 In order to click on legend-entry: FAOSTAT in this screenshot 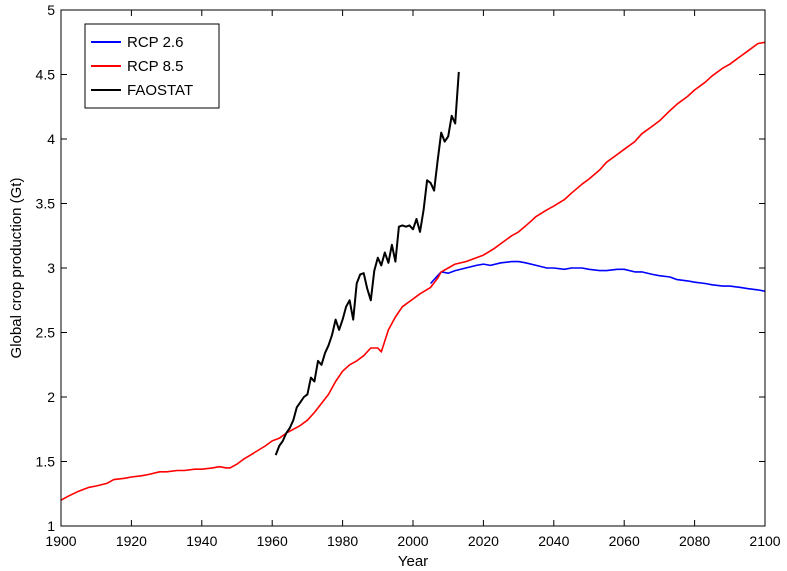, I will do `click(160, 90)`.